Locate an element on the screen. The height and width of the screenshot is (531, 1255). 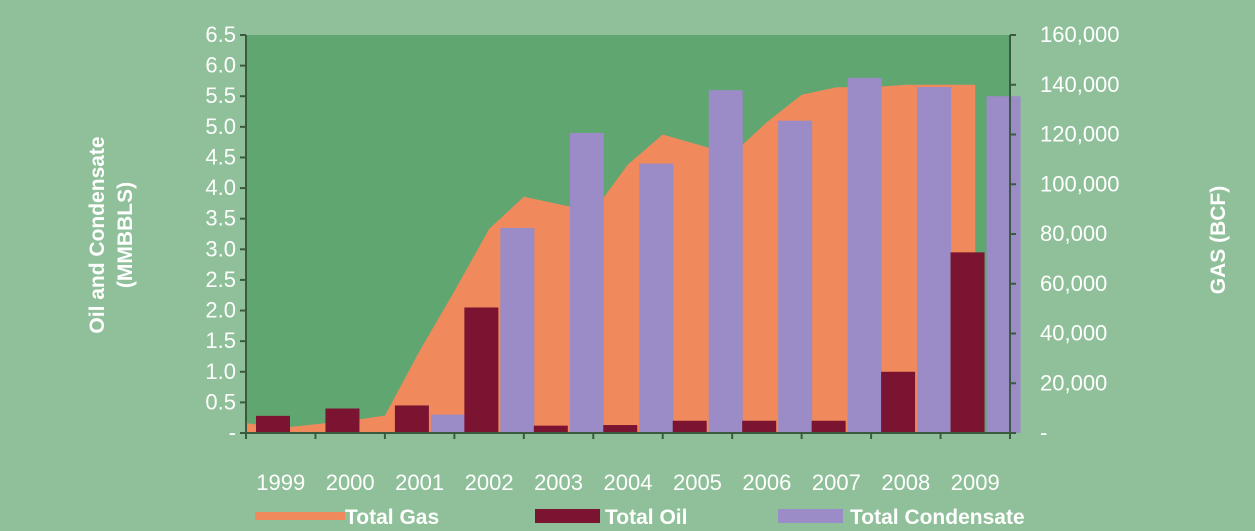
bar-total-oil-2007 is located at coordinates (828, 426).